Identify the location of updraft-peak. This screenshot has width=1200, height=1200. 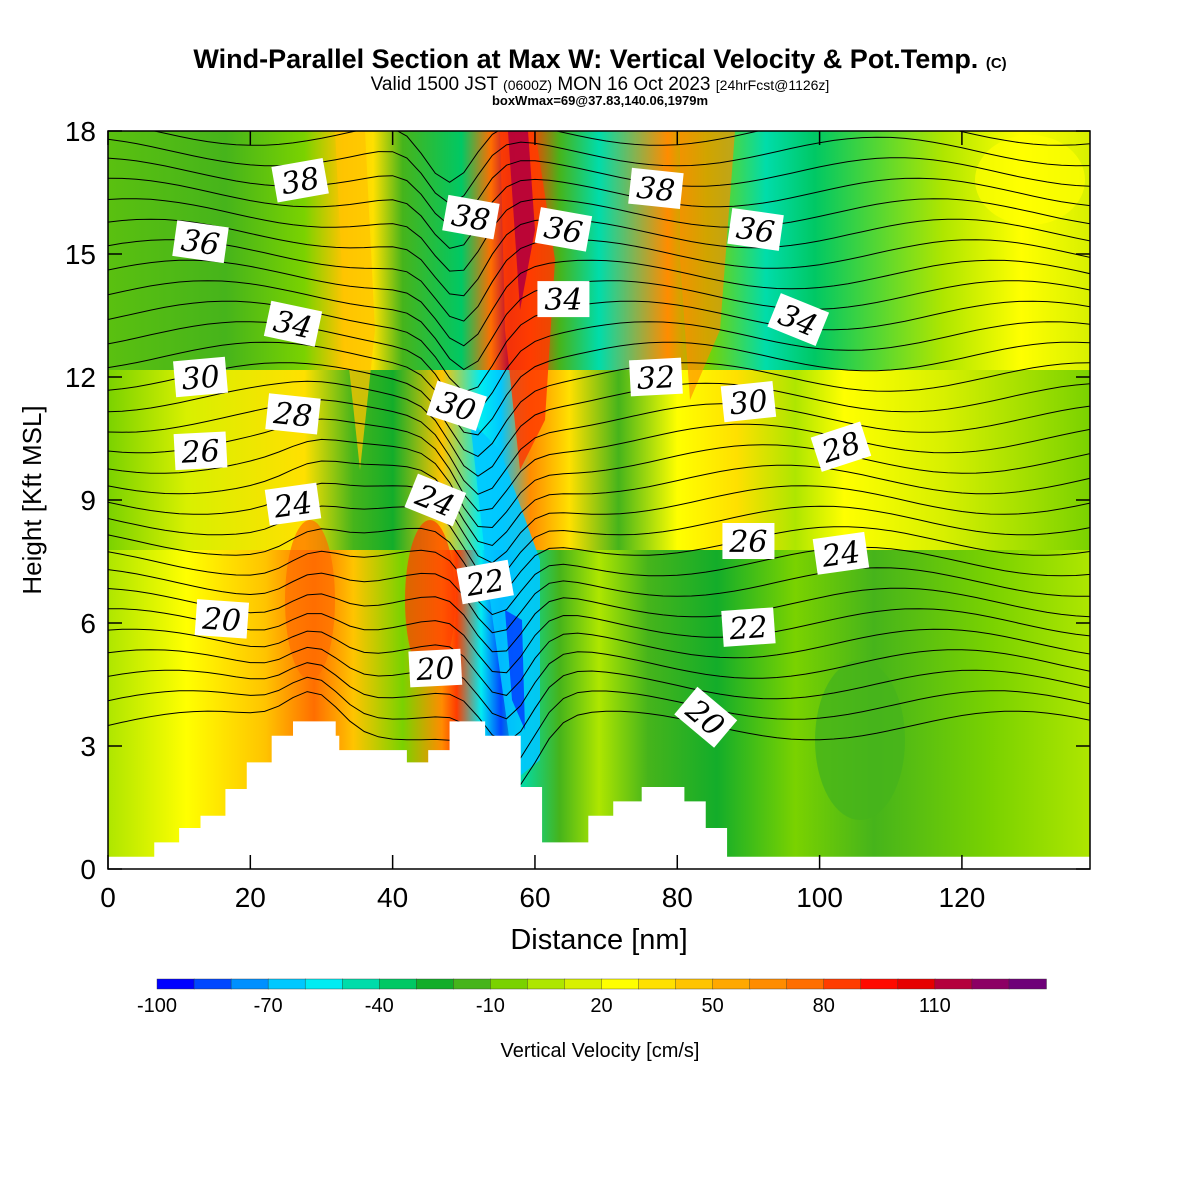
(521, 220).